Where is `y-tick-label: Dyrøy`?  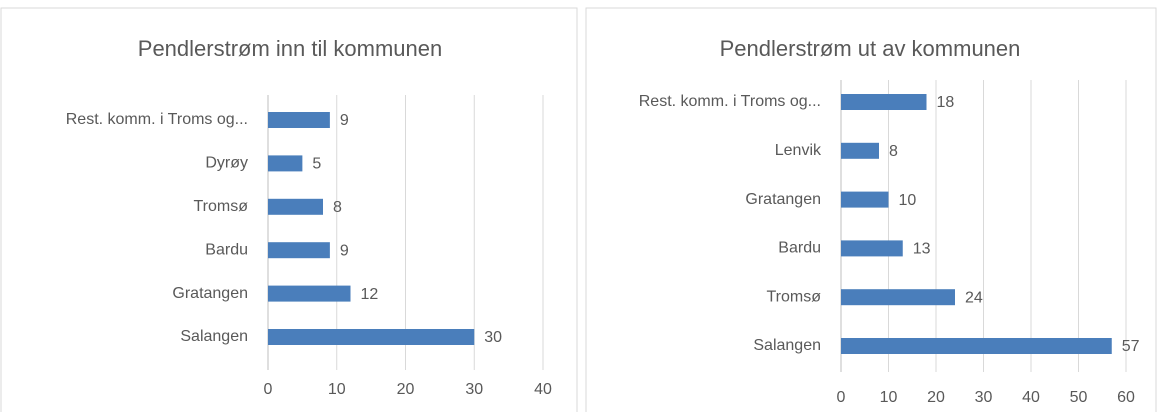 y-tick-label: Dyrøy is located at coordinates (226, 163).